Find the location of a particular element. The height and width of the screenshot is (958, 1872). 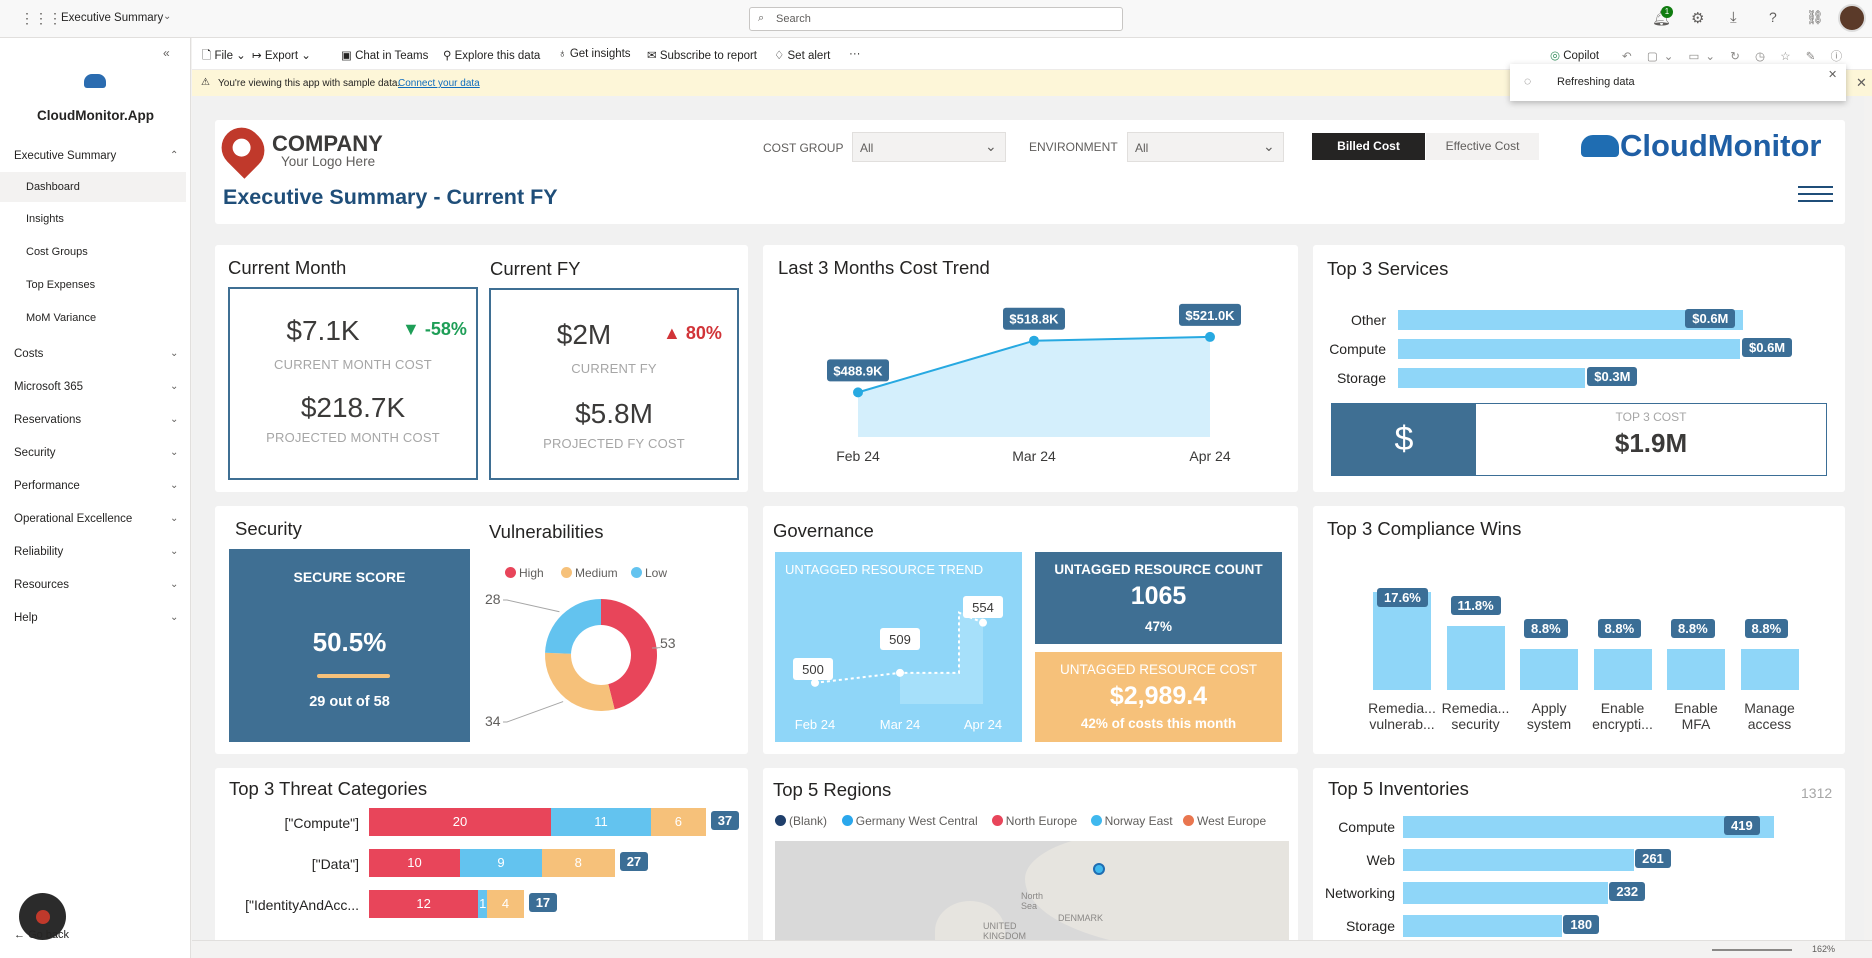

sidebar-section-costs: Costs ⌄ is located at coordinates (101, 354).